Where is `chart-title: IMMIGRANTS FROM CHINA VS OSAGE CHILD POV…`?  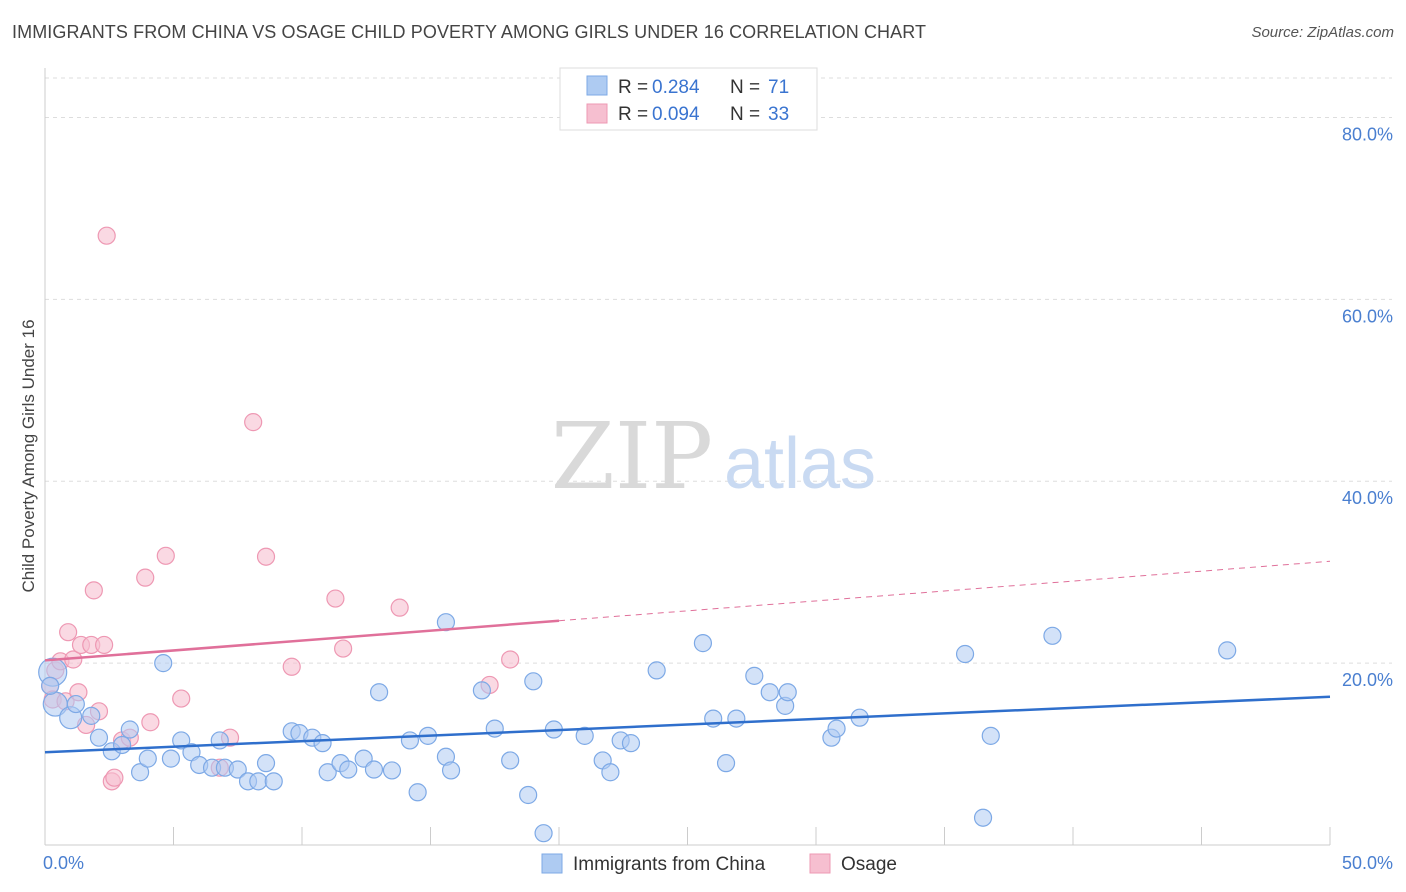
chart-title: IMMIGRANTS FROM CHINA VS OSAGE CHILD POV… is located at coordinates (469, 32).